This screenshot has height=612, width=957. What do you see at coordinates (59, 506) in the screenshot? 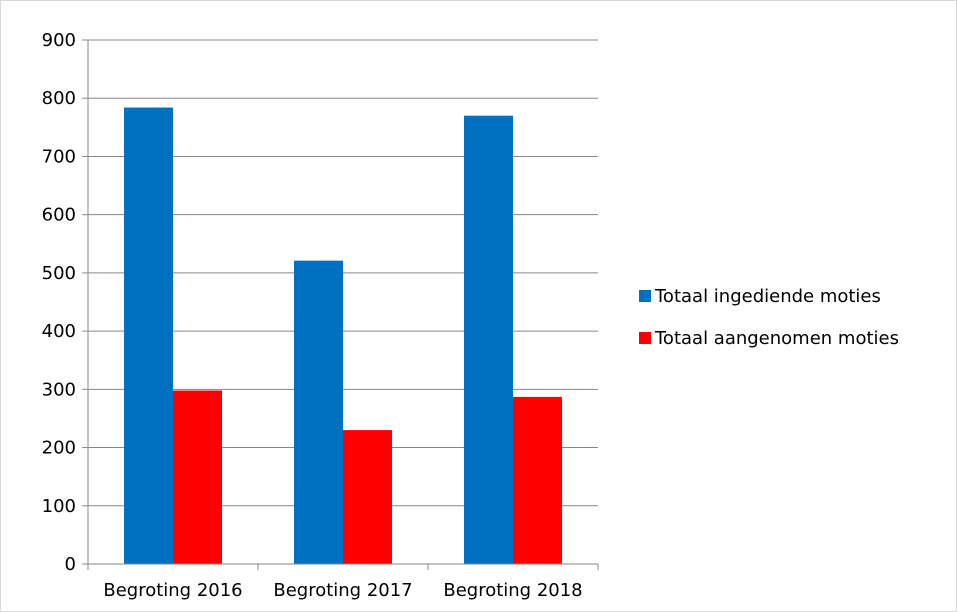
I see `y-tick-label: 100` at bounding box center [59, 506].